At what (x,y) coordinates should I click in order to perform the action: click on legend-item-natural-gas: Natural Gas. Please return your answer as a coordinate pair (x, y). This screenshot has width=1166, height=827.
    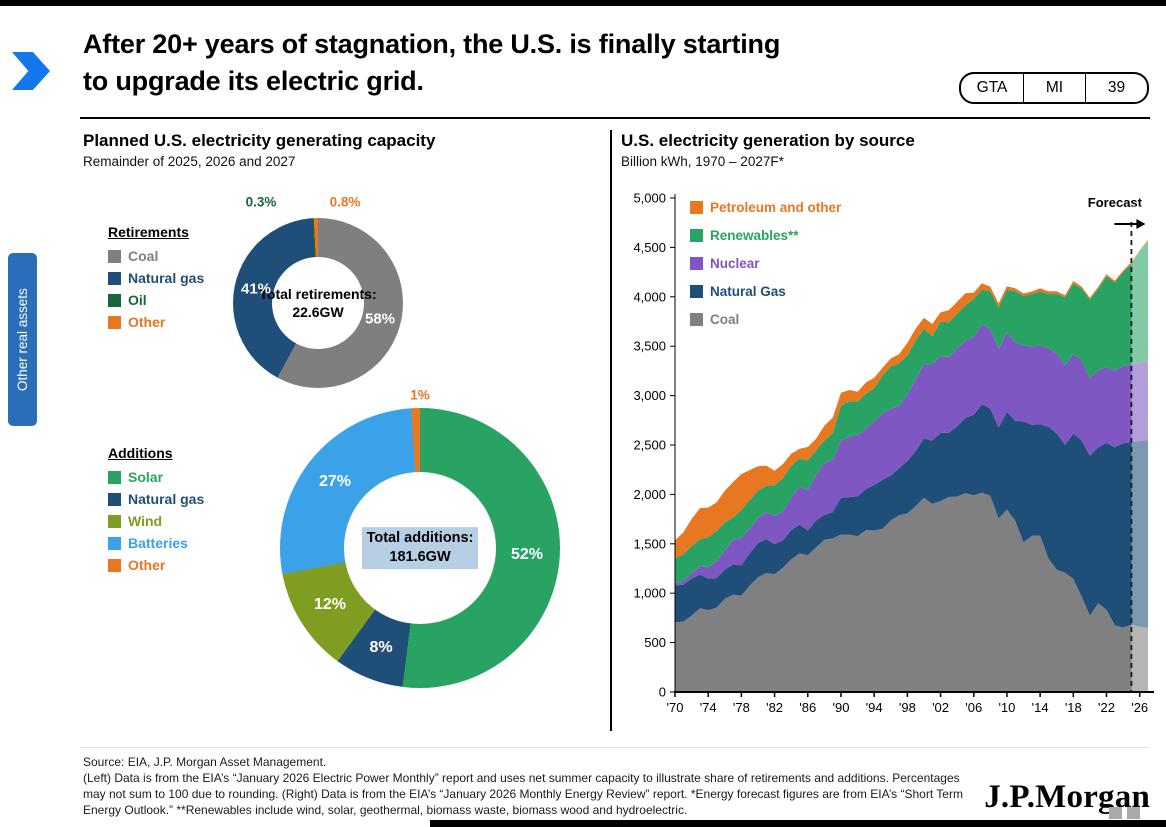
    Looking at the image, I should click on (765, 291).